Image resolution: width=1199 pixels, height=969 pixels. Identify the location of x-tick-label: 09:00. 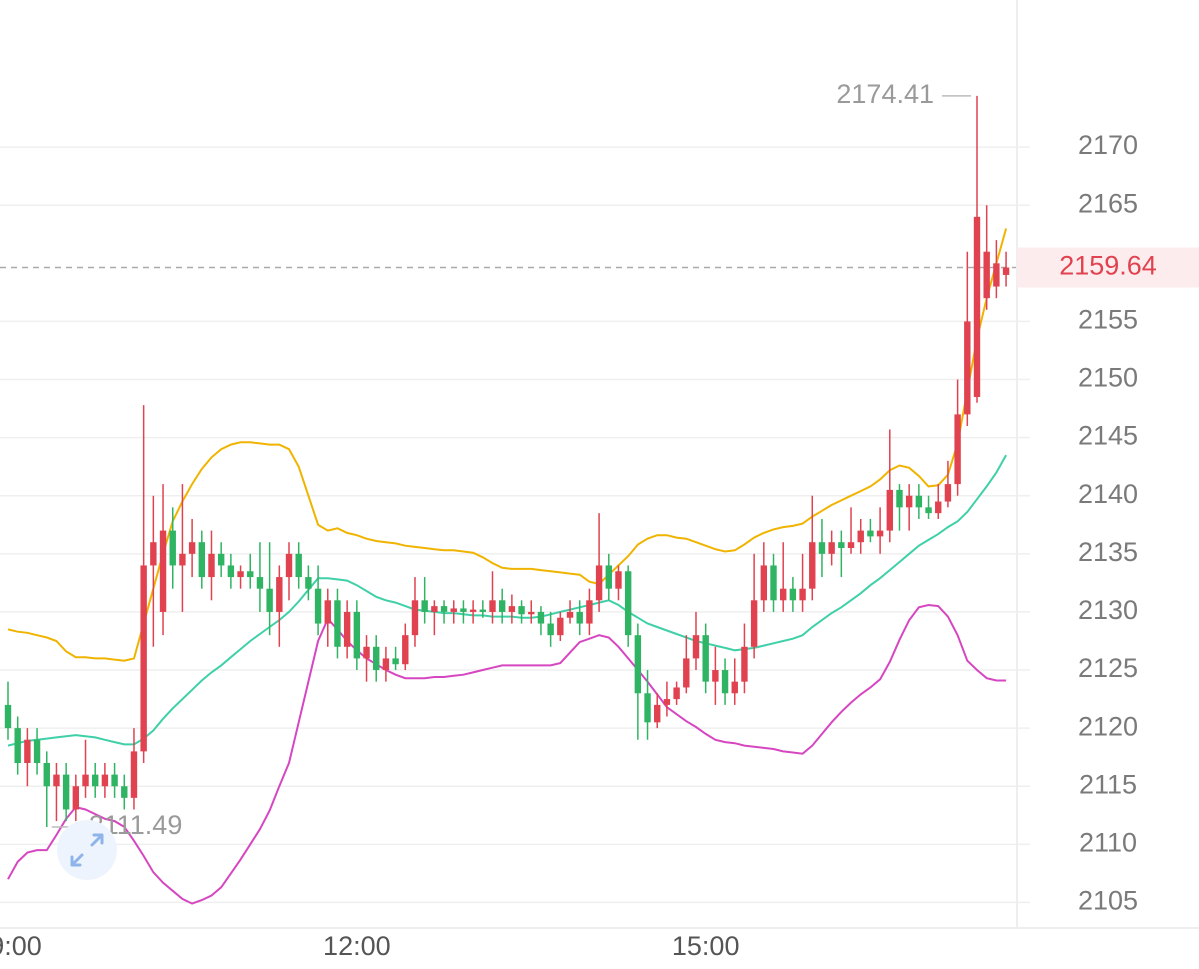
(21, 946).